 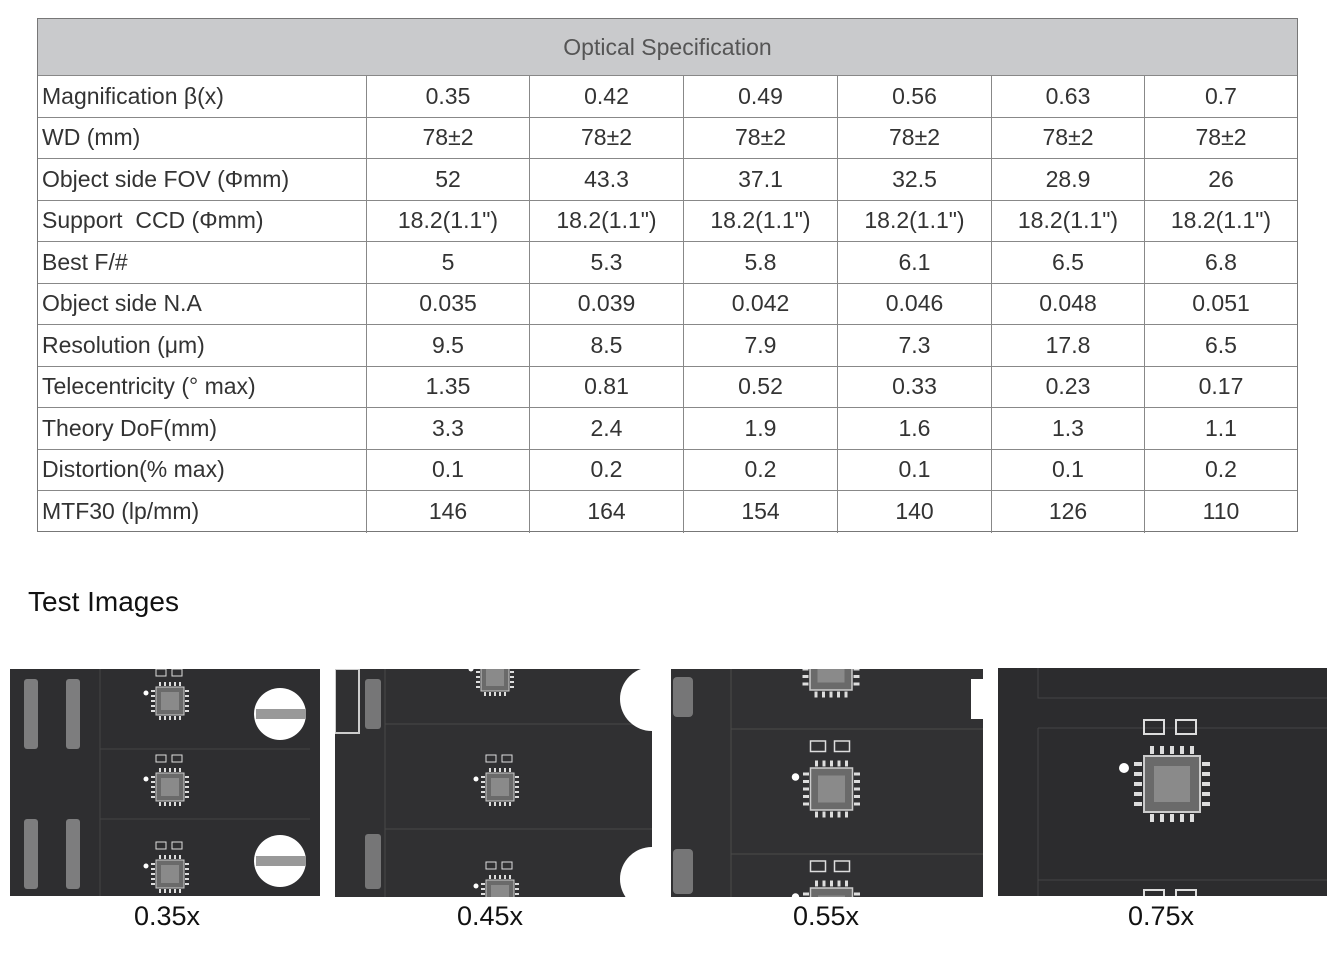 What do you see at coordinates (202, 138) in the screenshot?
I see `row-label: WD (mm)` at bounding box center [202, 138].